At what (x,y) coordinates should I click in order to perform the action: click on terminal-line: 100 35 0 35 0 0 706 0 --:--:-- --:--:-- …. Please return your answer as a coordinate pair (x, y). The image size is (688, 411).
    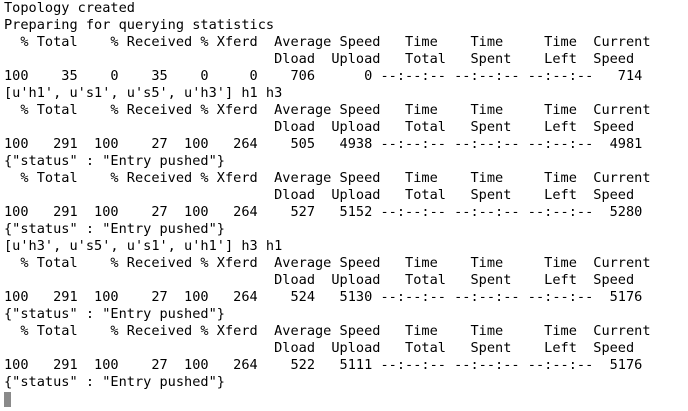
    Looking at the image, I should click on (323, 76).